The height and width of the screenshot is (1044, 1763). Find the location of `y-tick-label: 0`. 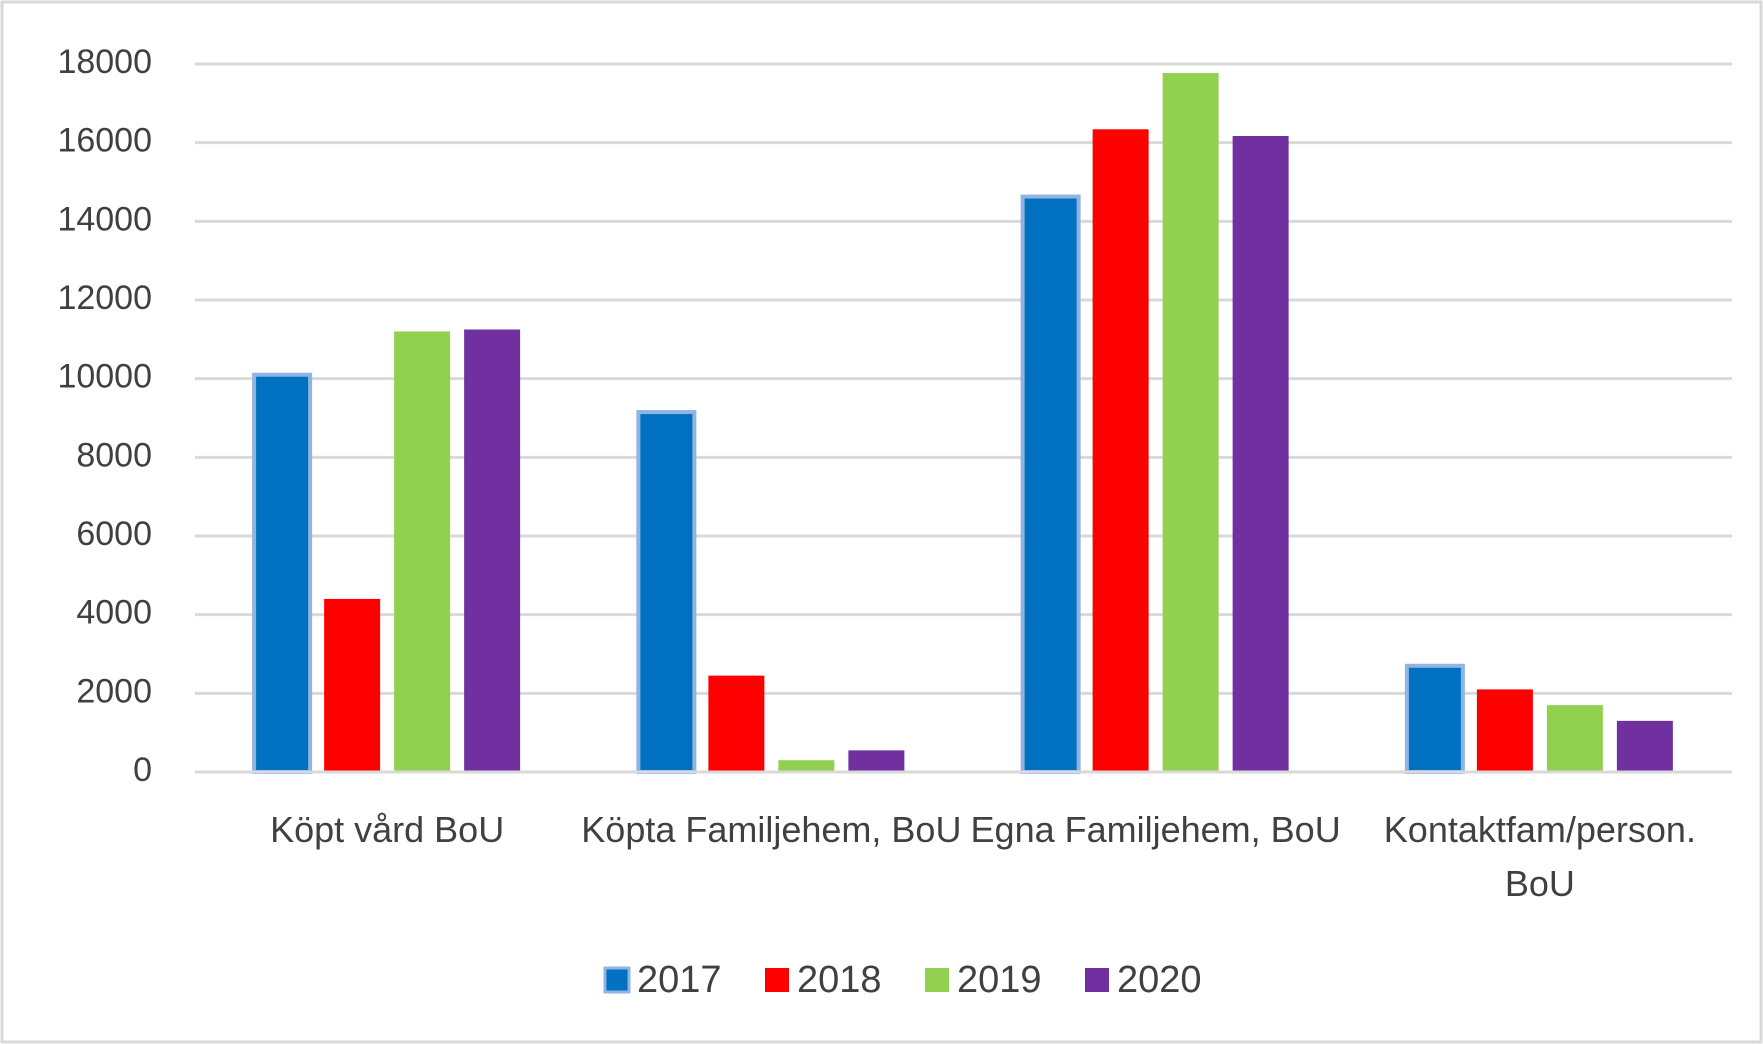

y-tick-label: 0 is located at coordinates (142, 770).